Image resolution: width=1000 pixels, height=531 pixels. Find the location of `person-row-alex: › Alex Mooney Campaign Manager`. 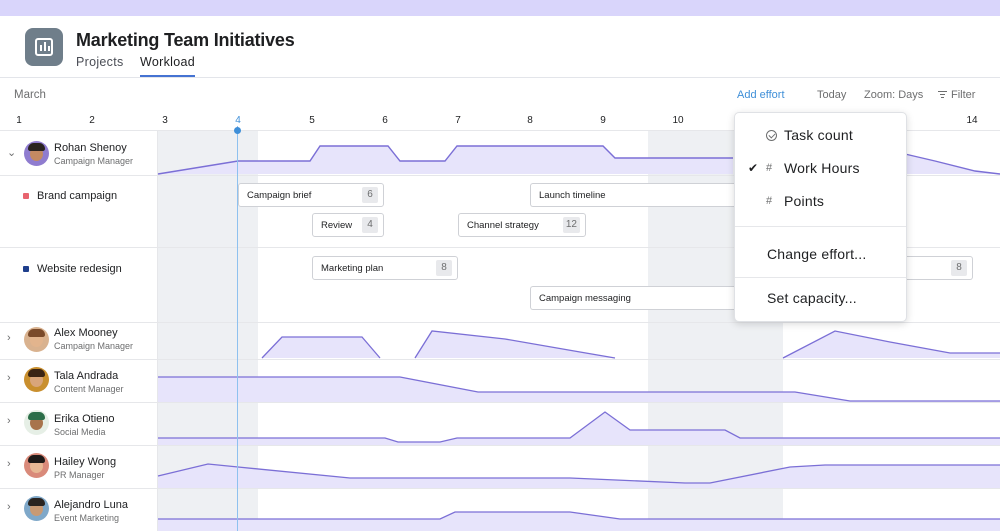

person-row-alex: › Alex Mooney Campaign Manager is located at coordinates (78, 340).